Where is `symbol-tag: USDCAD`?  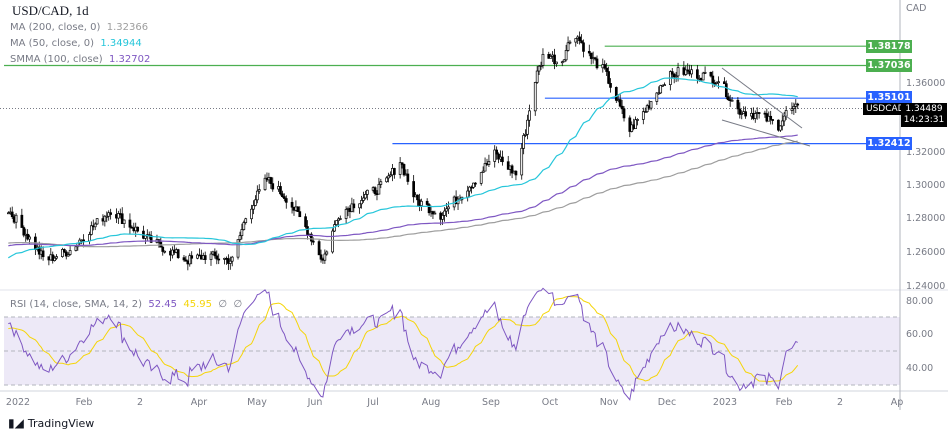 symbol-tag: USDCAD is located at coordinates (885, 109).